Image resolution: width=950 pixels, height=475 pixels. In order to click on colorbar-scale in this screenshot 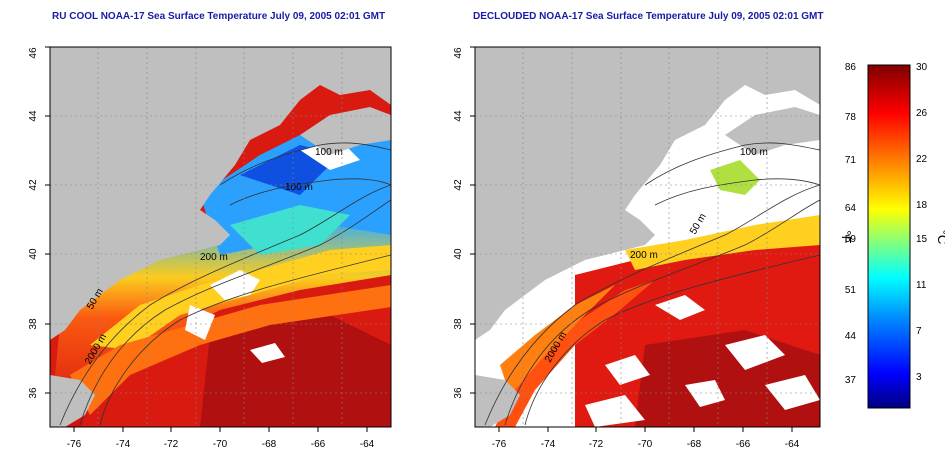, I will do `click(889, 236)`.